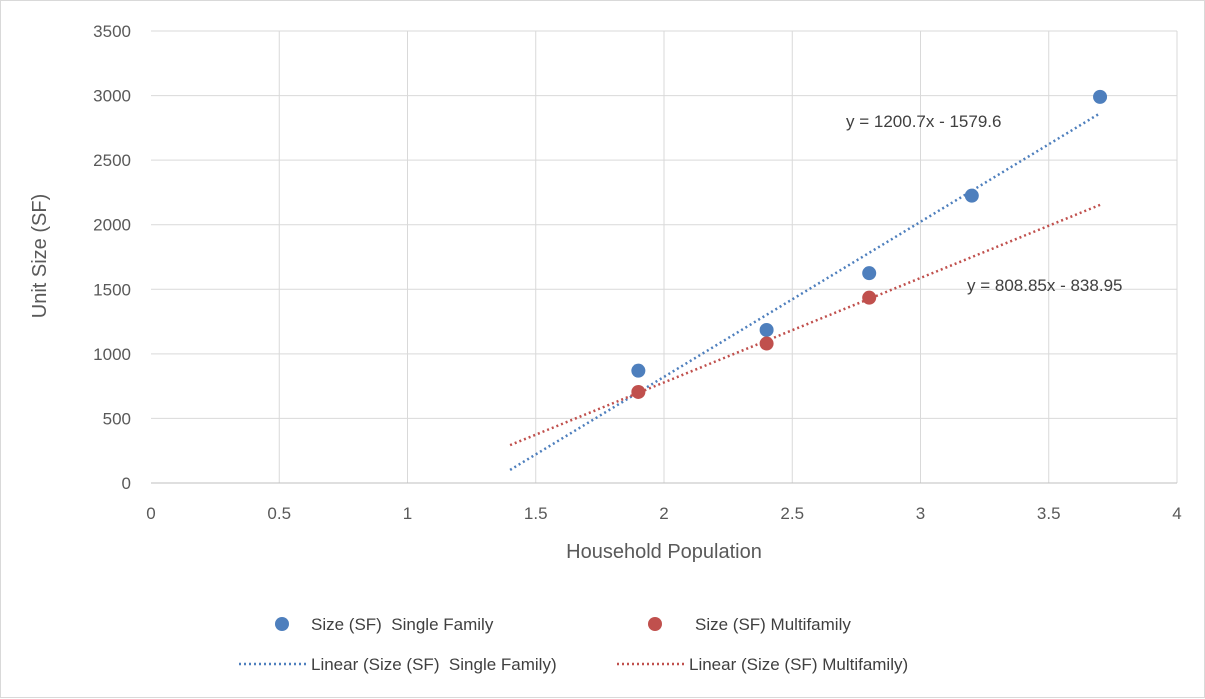  What do you see at coordinates (112, 31) in the screenshot?
I see `y-tick-label: 3500` at bounding box center [112, 31].